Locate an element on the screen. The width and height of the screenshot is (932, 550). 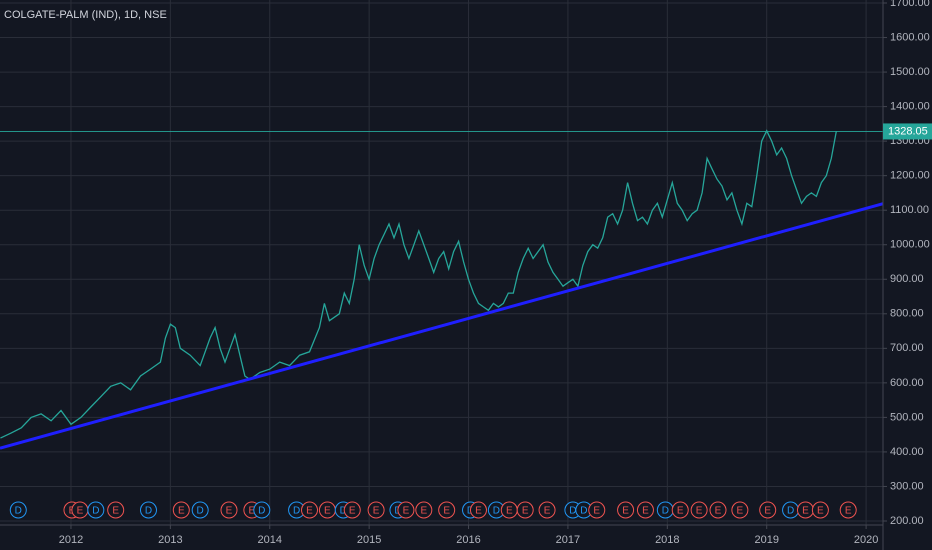
x-tick-label: 2014 is located at coordinates (270, 540).